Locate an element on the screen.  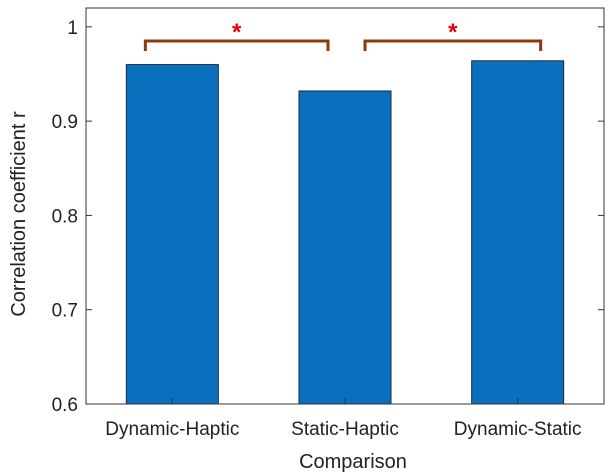
x-tick-label: Static-Haptic is located at coordinates (345, 429).